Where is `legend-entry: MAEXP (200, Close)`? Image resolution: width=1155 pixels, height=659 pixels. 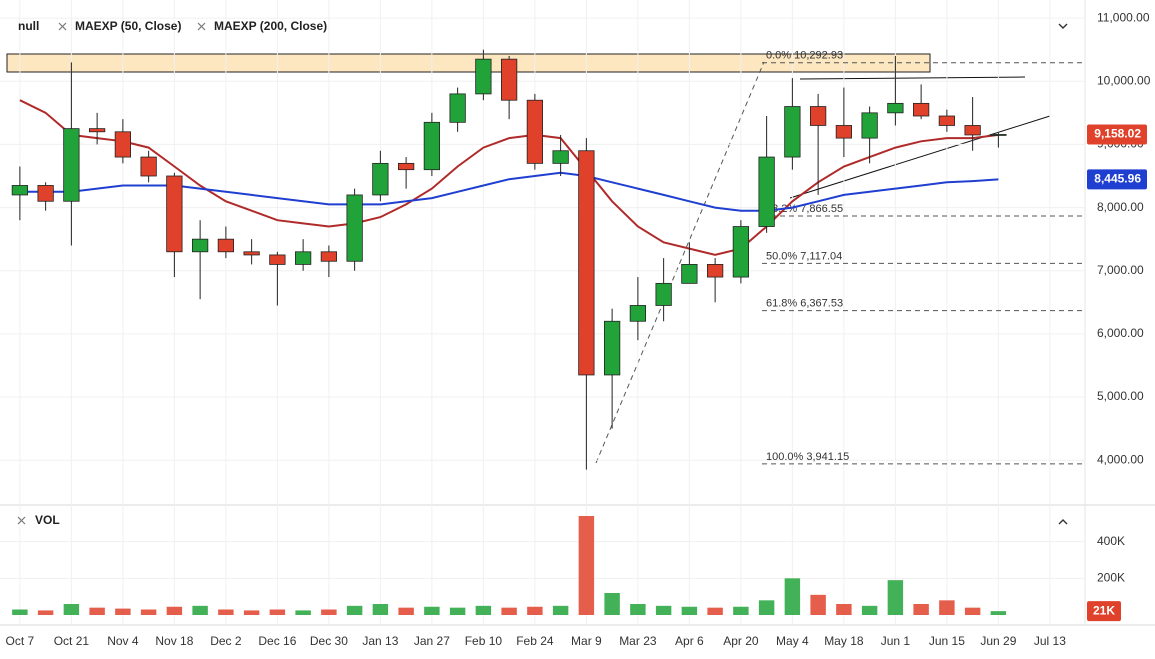
legend-entry: MAEXP (200, Close) is located at coordinates (270, 26).